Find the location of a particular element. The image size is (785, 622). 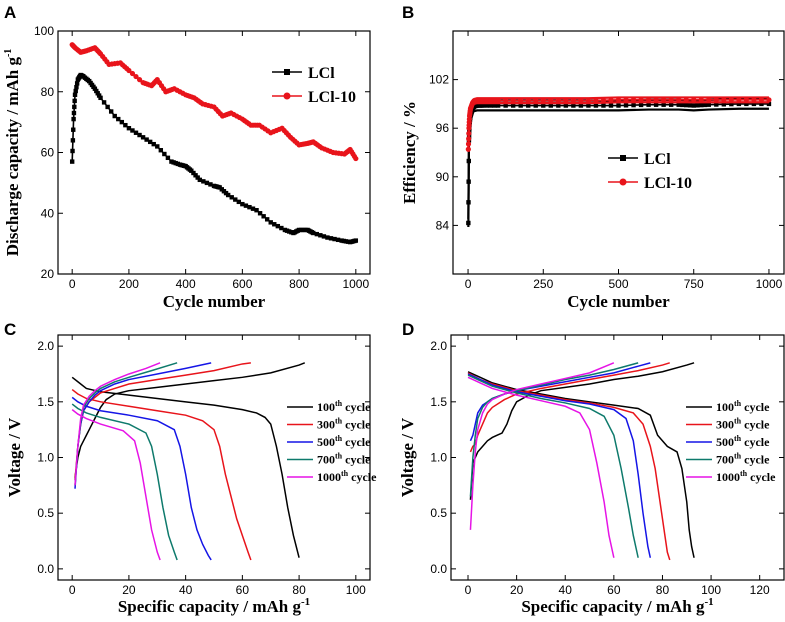

legend-label-cycle-1000: 1000th cycle is located at coordinates (347, 476).